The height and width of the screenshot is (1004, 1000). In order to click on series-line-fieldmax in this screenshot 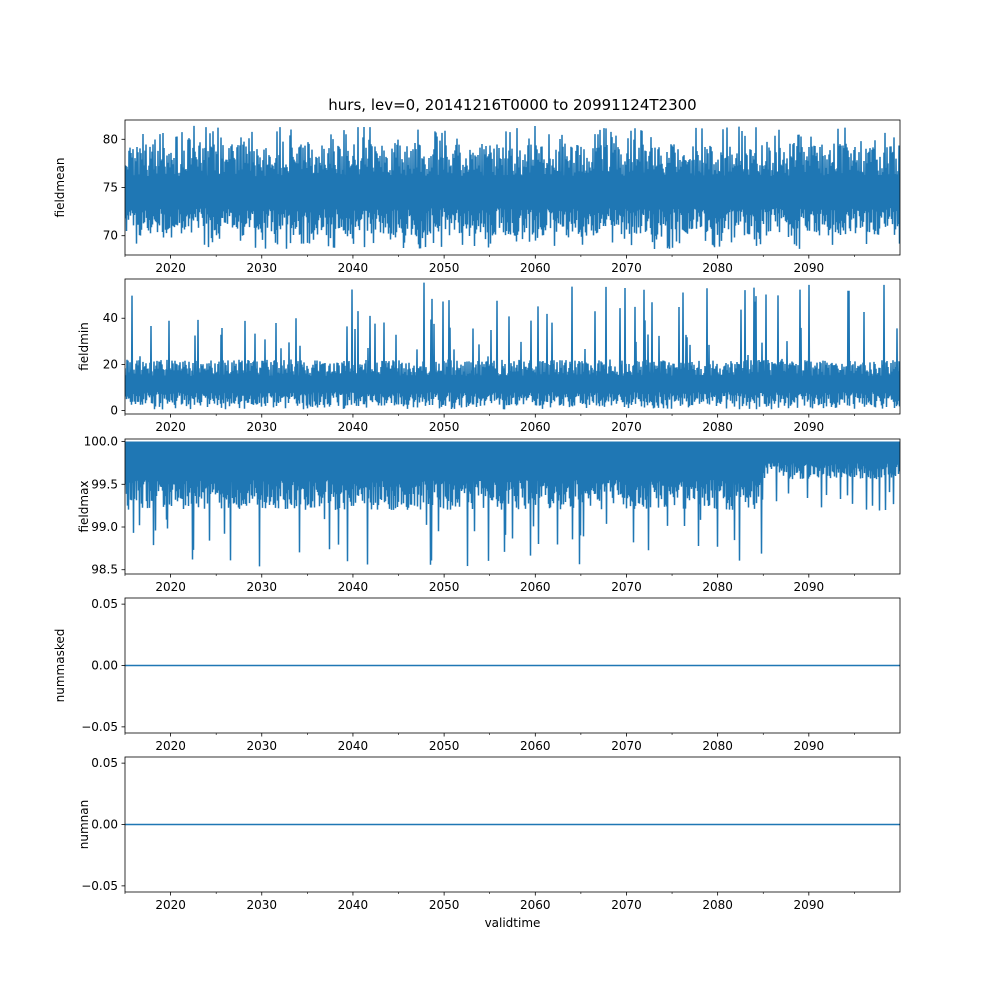, I will do `click(512, 504)`.